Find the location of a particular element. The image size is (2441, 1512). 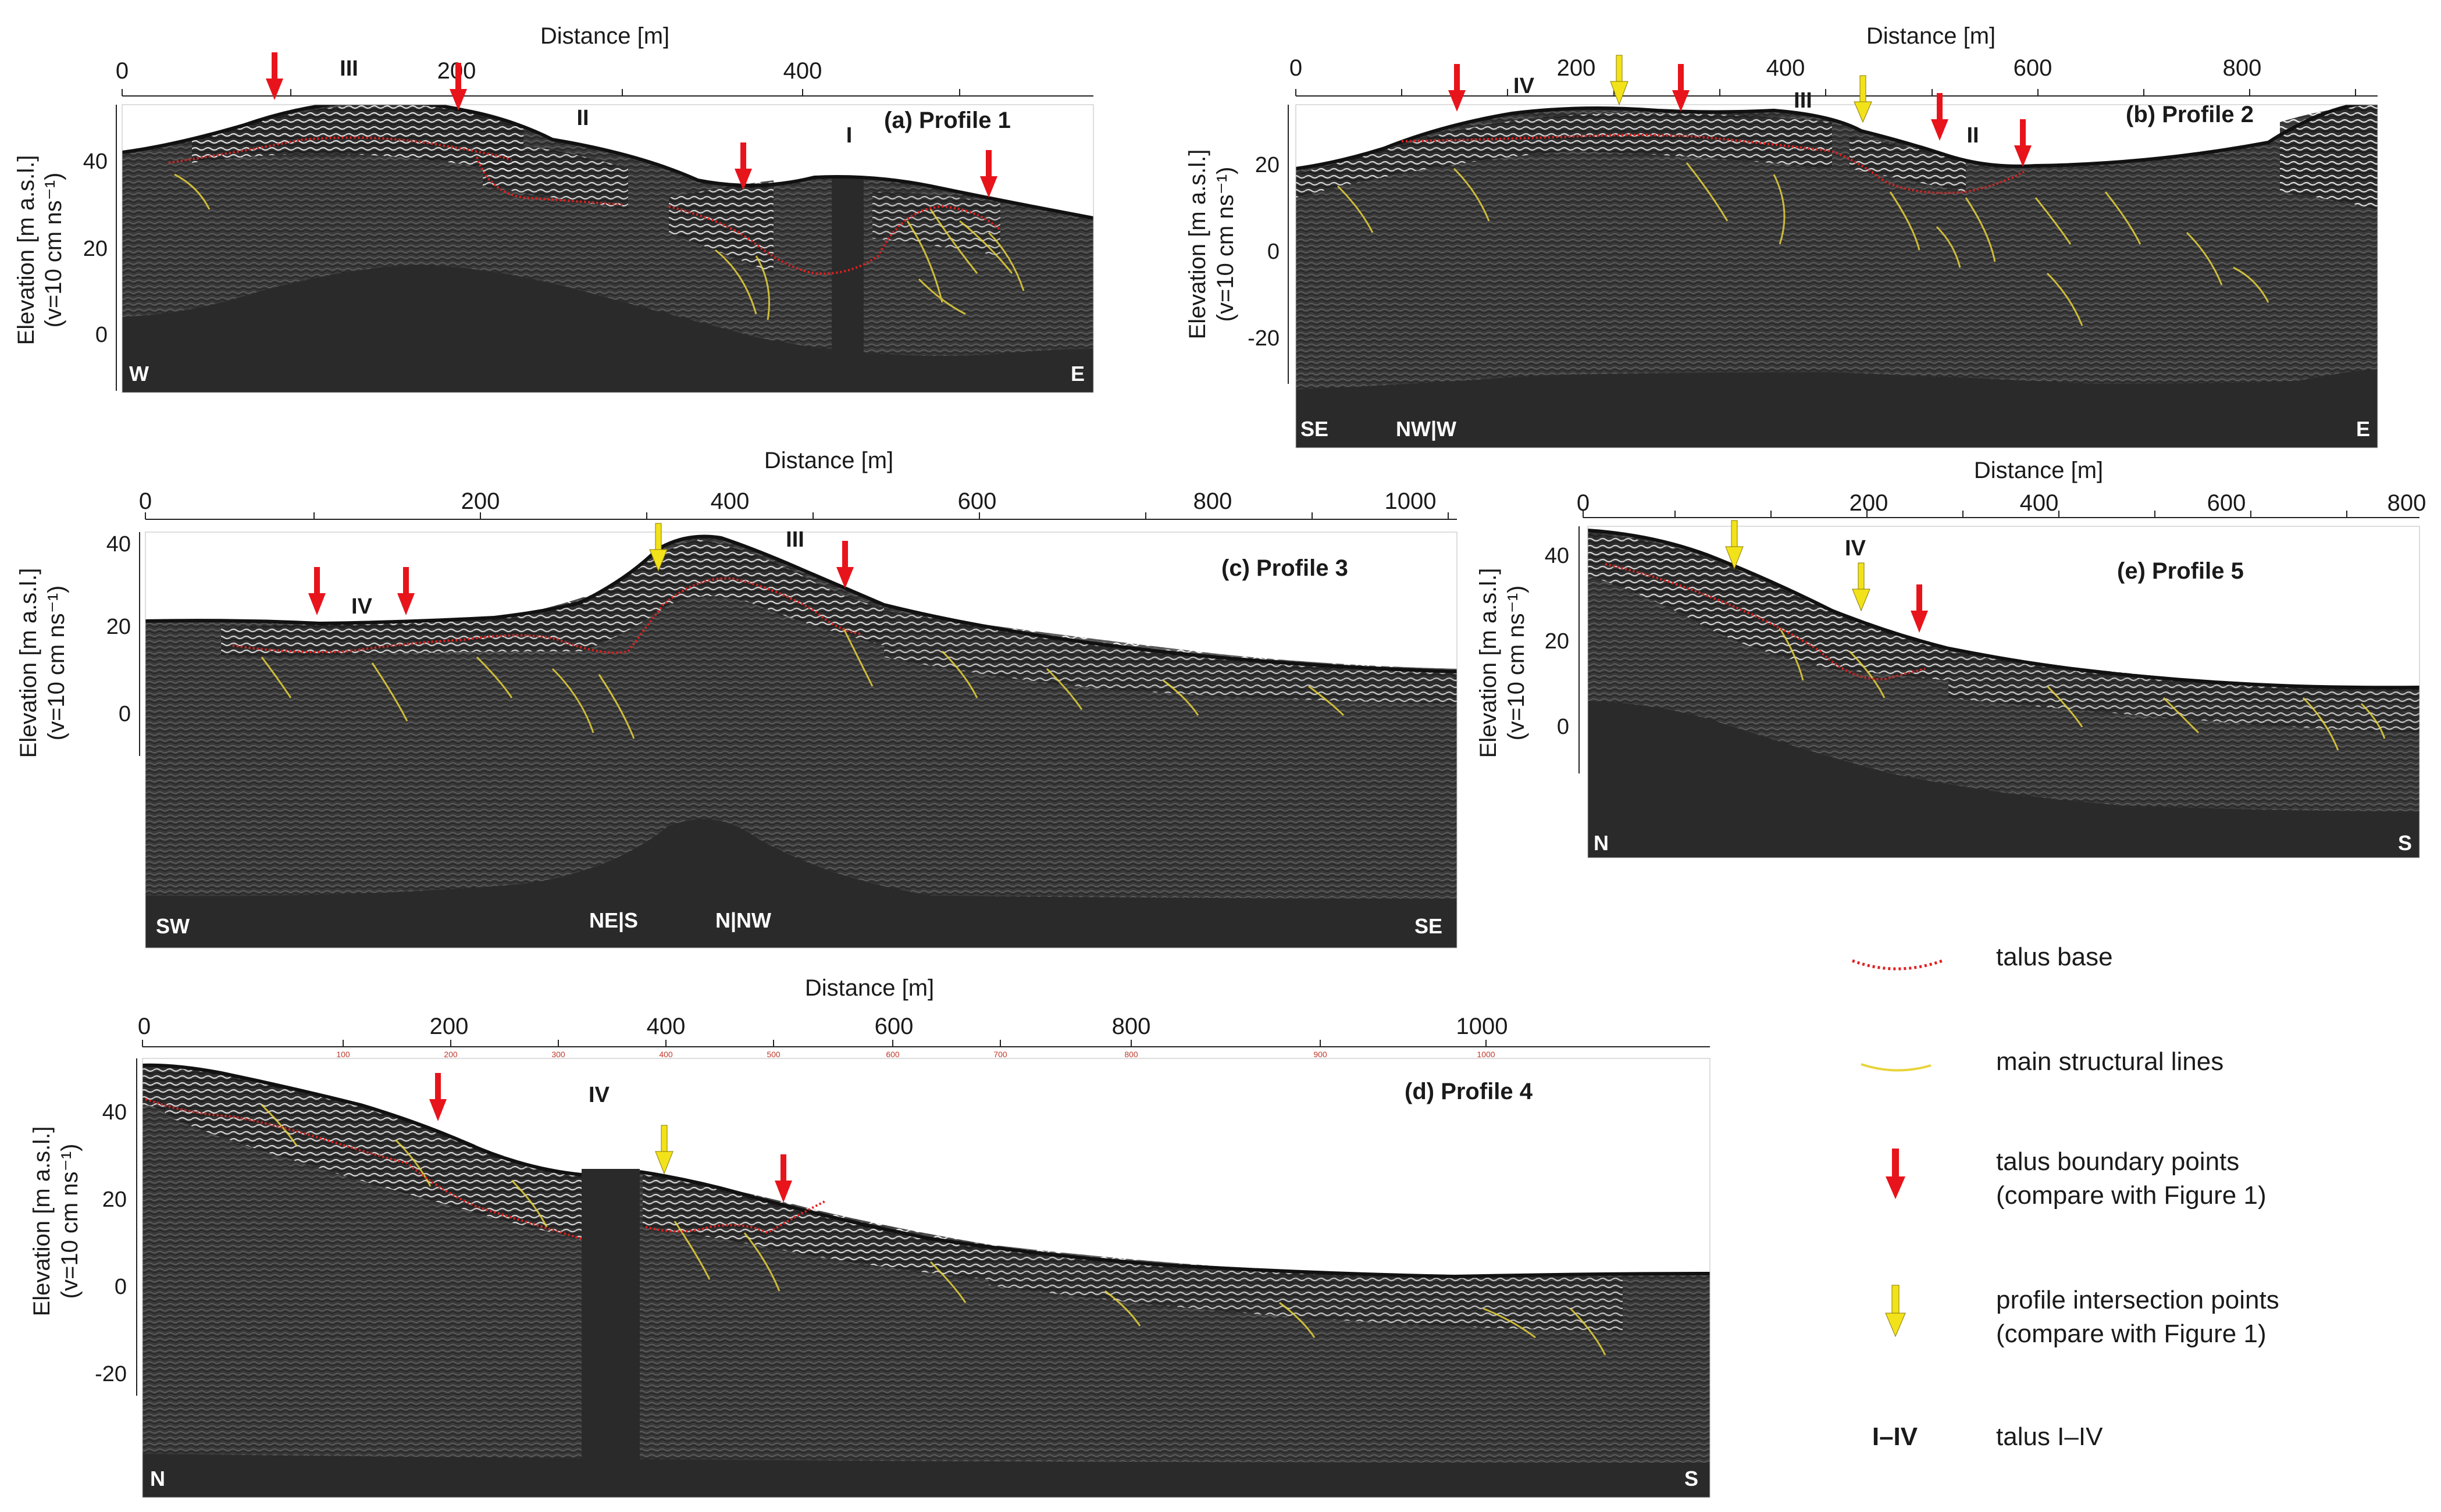

talus-base-d1 is located at coordinates (364, 1169).